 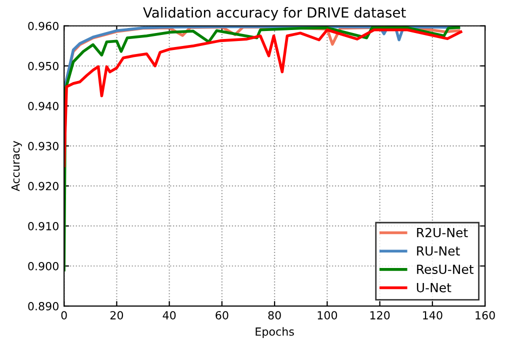 I want to click on y-tick-label: 0.940, so click(x=43, y=106).